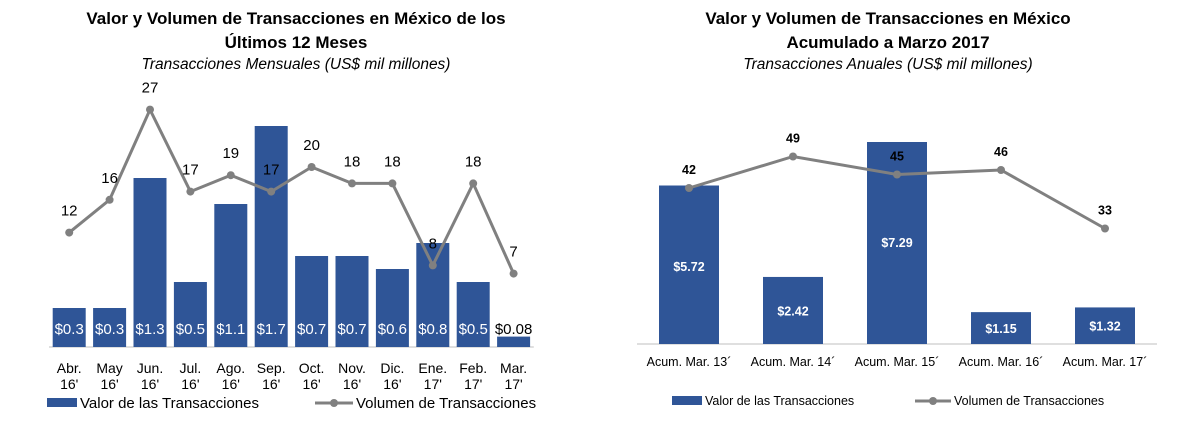 This screenshot has height=425, width=1184. What do you see at coordinates (230, 368) in the screenshot?
I see `monthly-x-tick-label: Ago.` at bounding box center [230, 368].